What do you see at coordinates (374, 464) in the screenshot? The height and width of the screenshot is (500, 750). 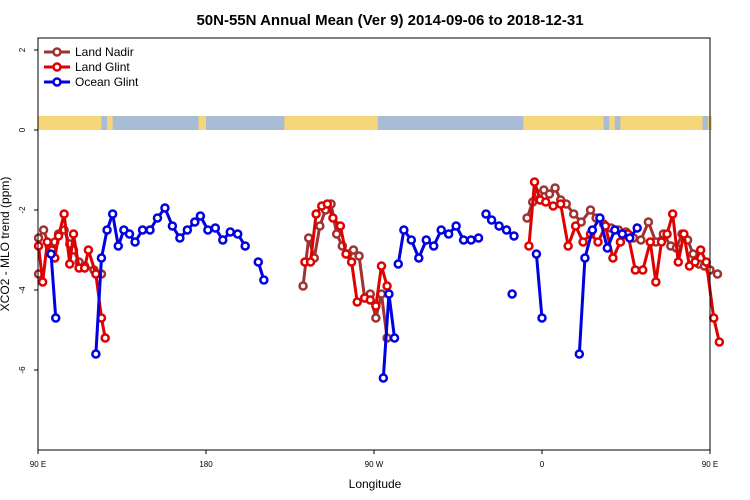 I see `x-tick-label: 90 W` at bounding box center [374, 464].